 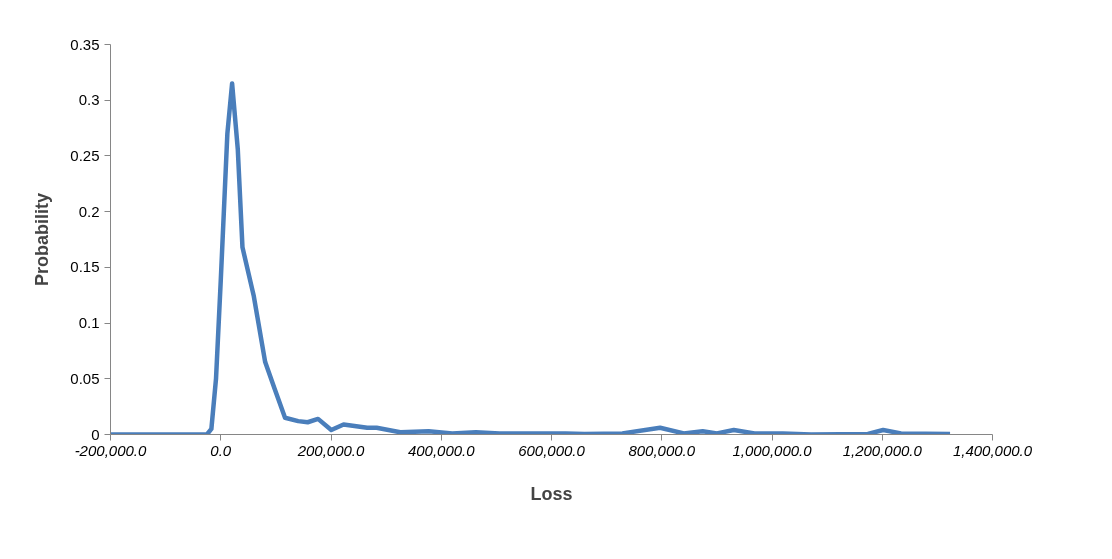 I want to click on y-tick-label: 0.15, so click(x=85, y=267).